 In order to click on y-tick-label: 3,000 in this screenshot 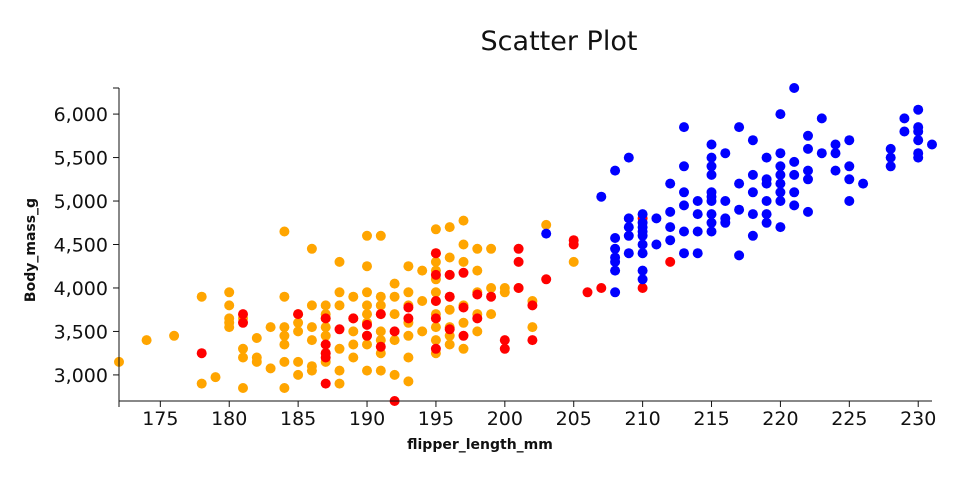, I will do `click(81, 376)`.